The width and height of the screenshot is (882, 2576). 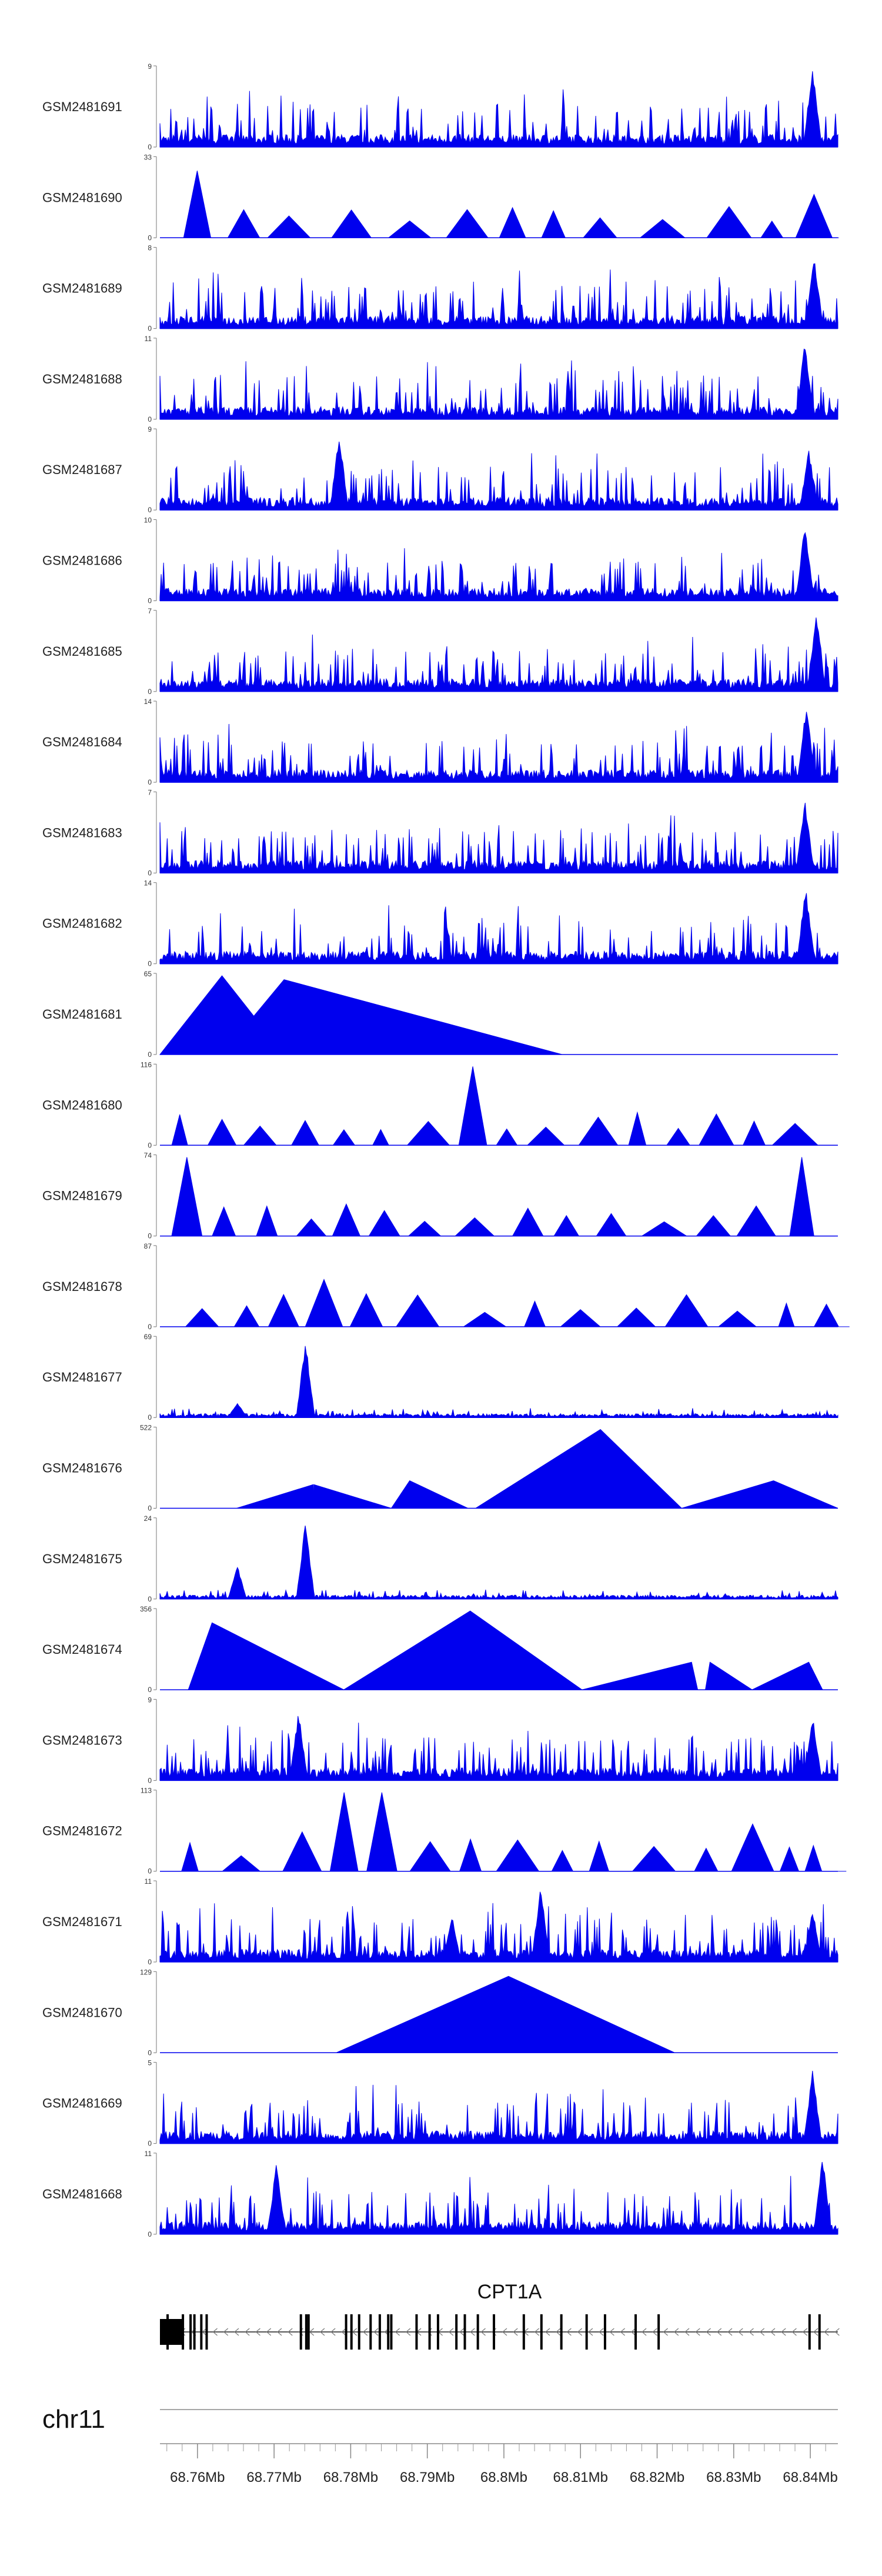 I want to click on track: GSM2481677 69 0, so click(x=440, y=1377).